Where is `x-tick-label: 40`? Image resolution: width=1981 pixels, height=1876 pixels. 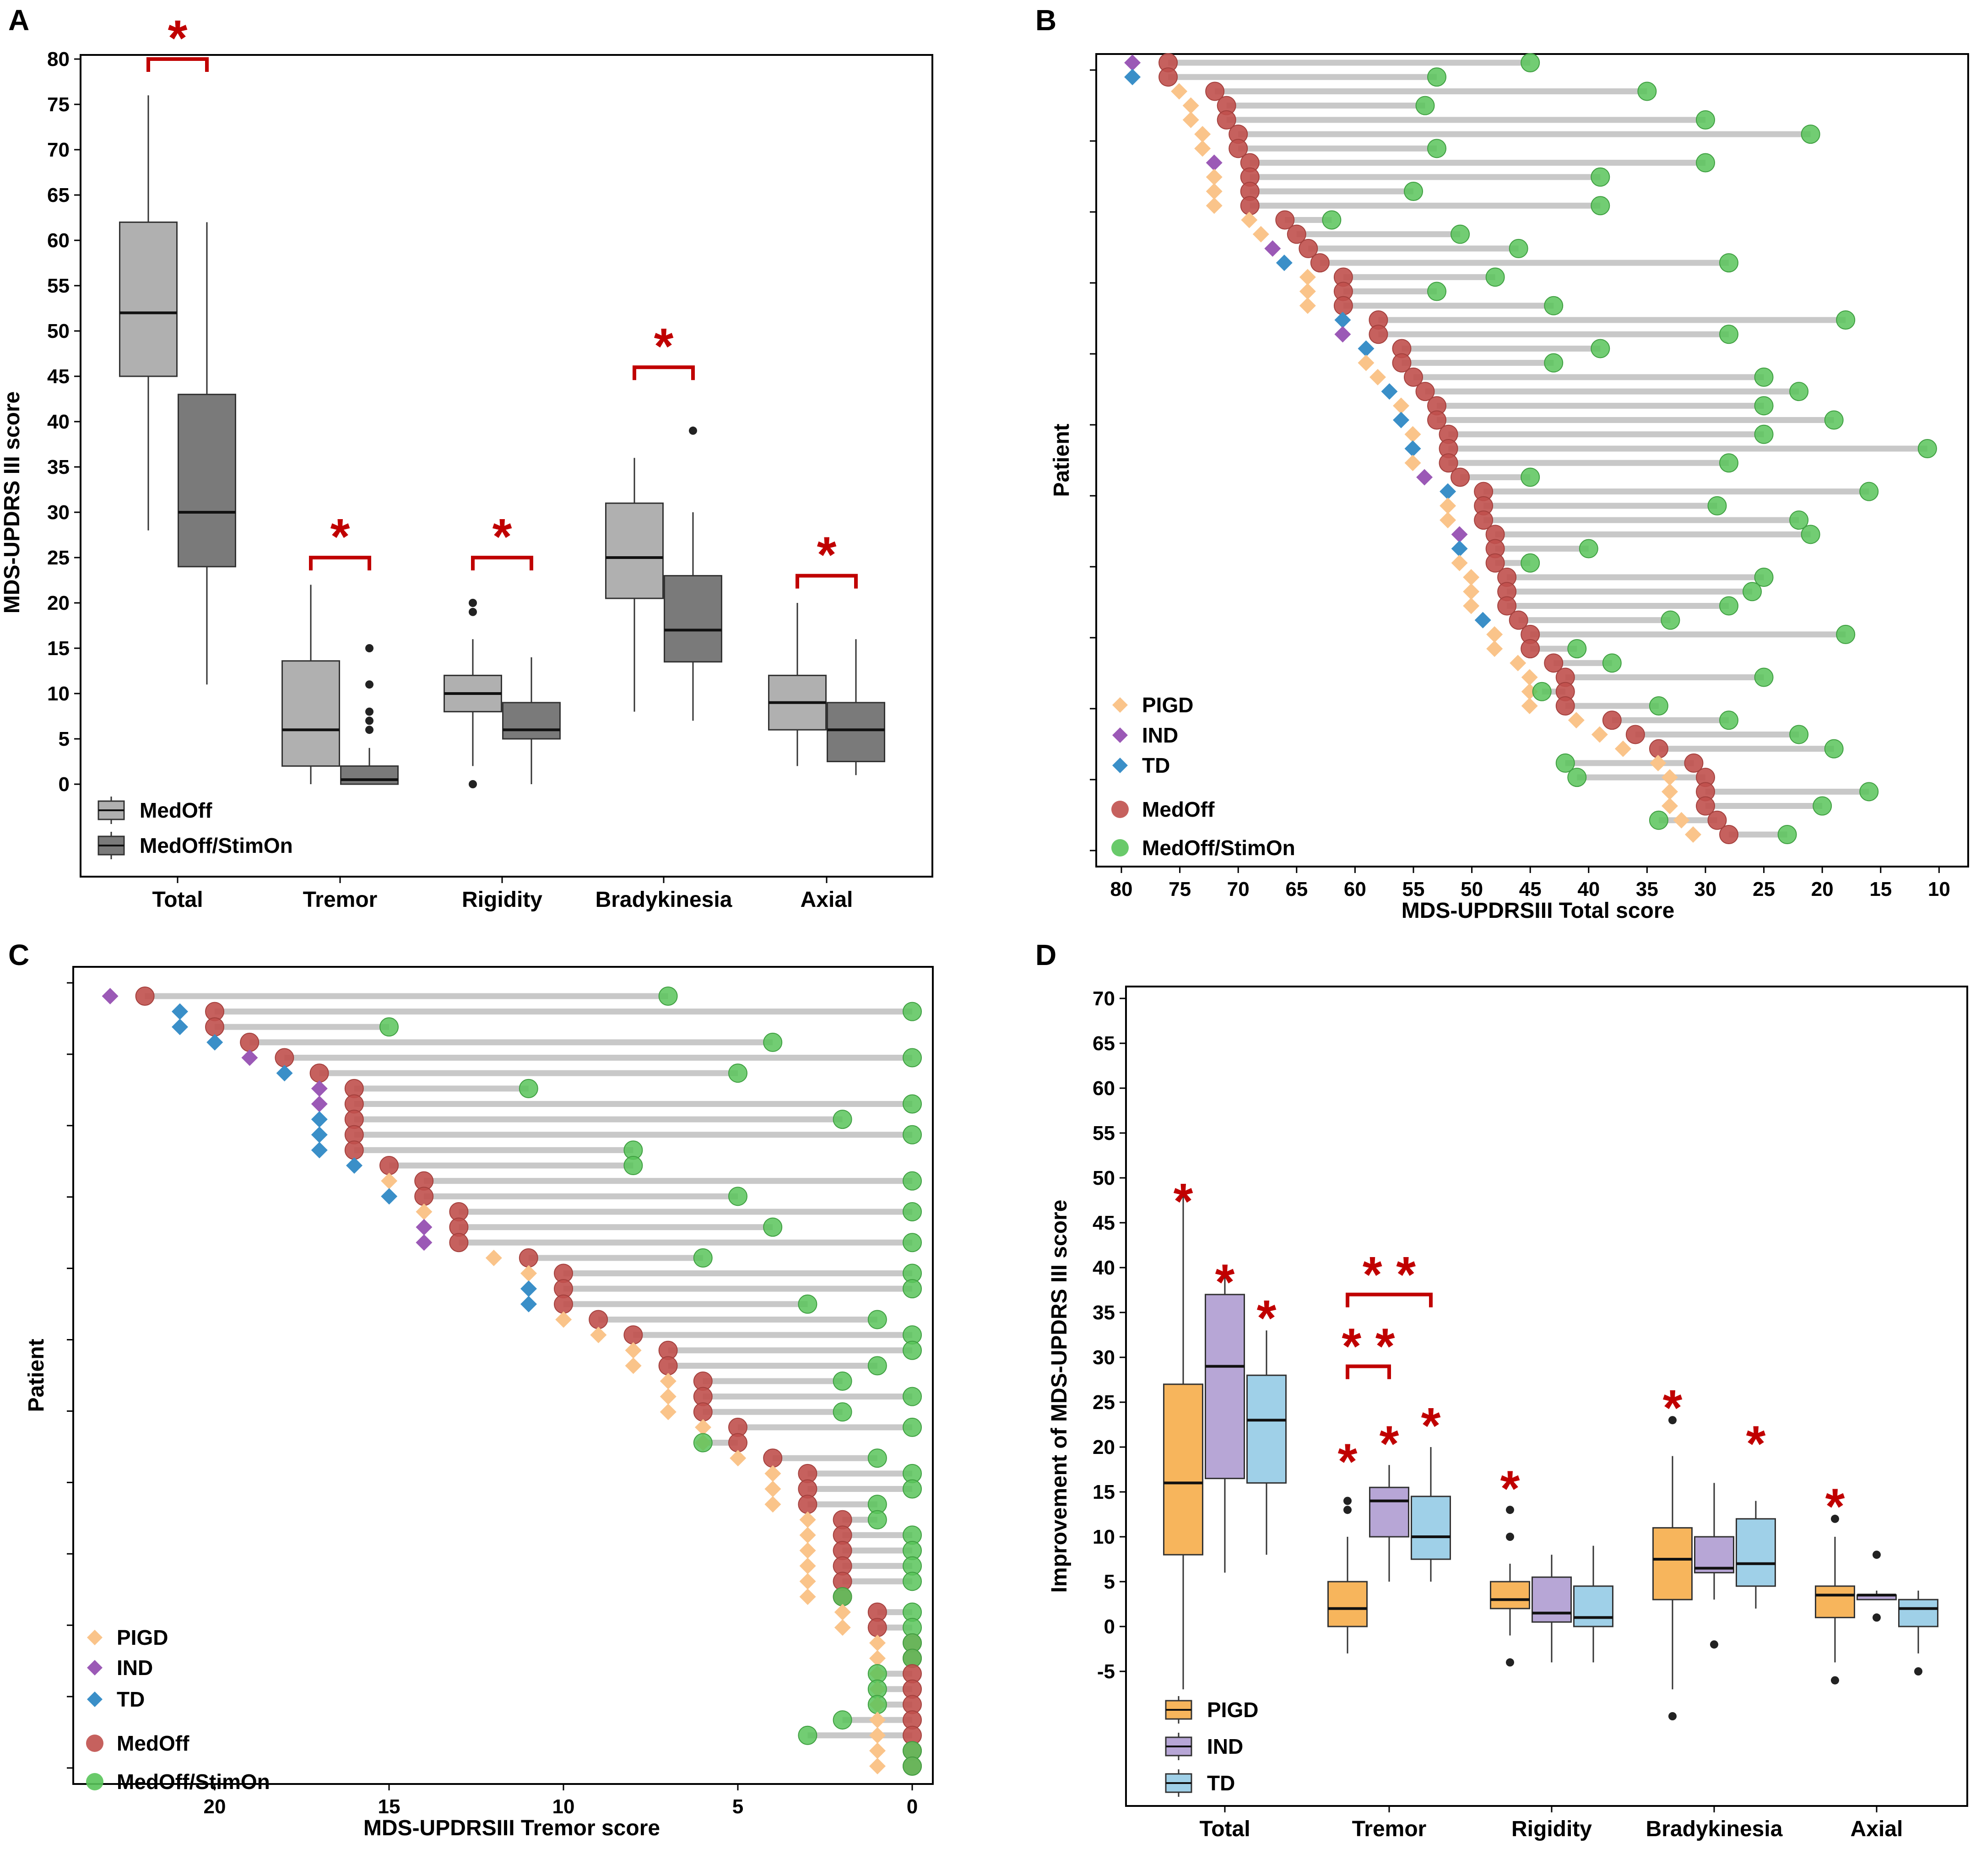 x-tick-label: 40 is located at coordinates (1588, 889).